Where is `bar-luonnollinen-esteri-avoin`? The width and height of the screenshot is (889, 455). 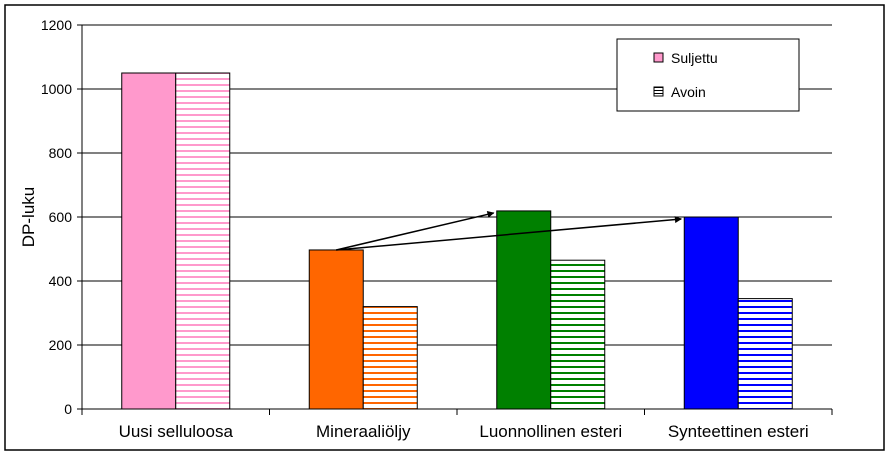 bar-luonnollinen-esteri-avoin is located at coordinates (578, 334).